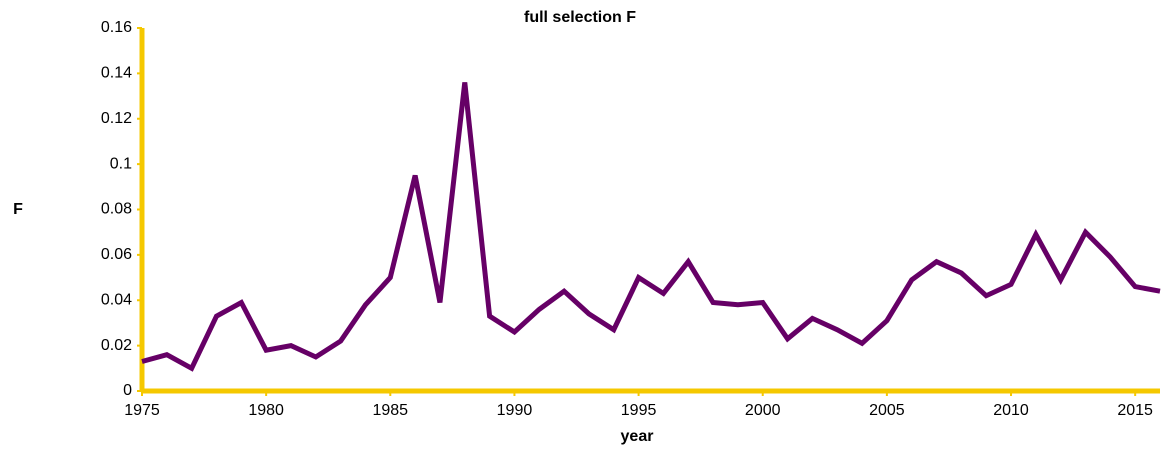  I want to click on y-tick-label: 0.04, so click(116, 299).